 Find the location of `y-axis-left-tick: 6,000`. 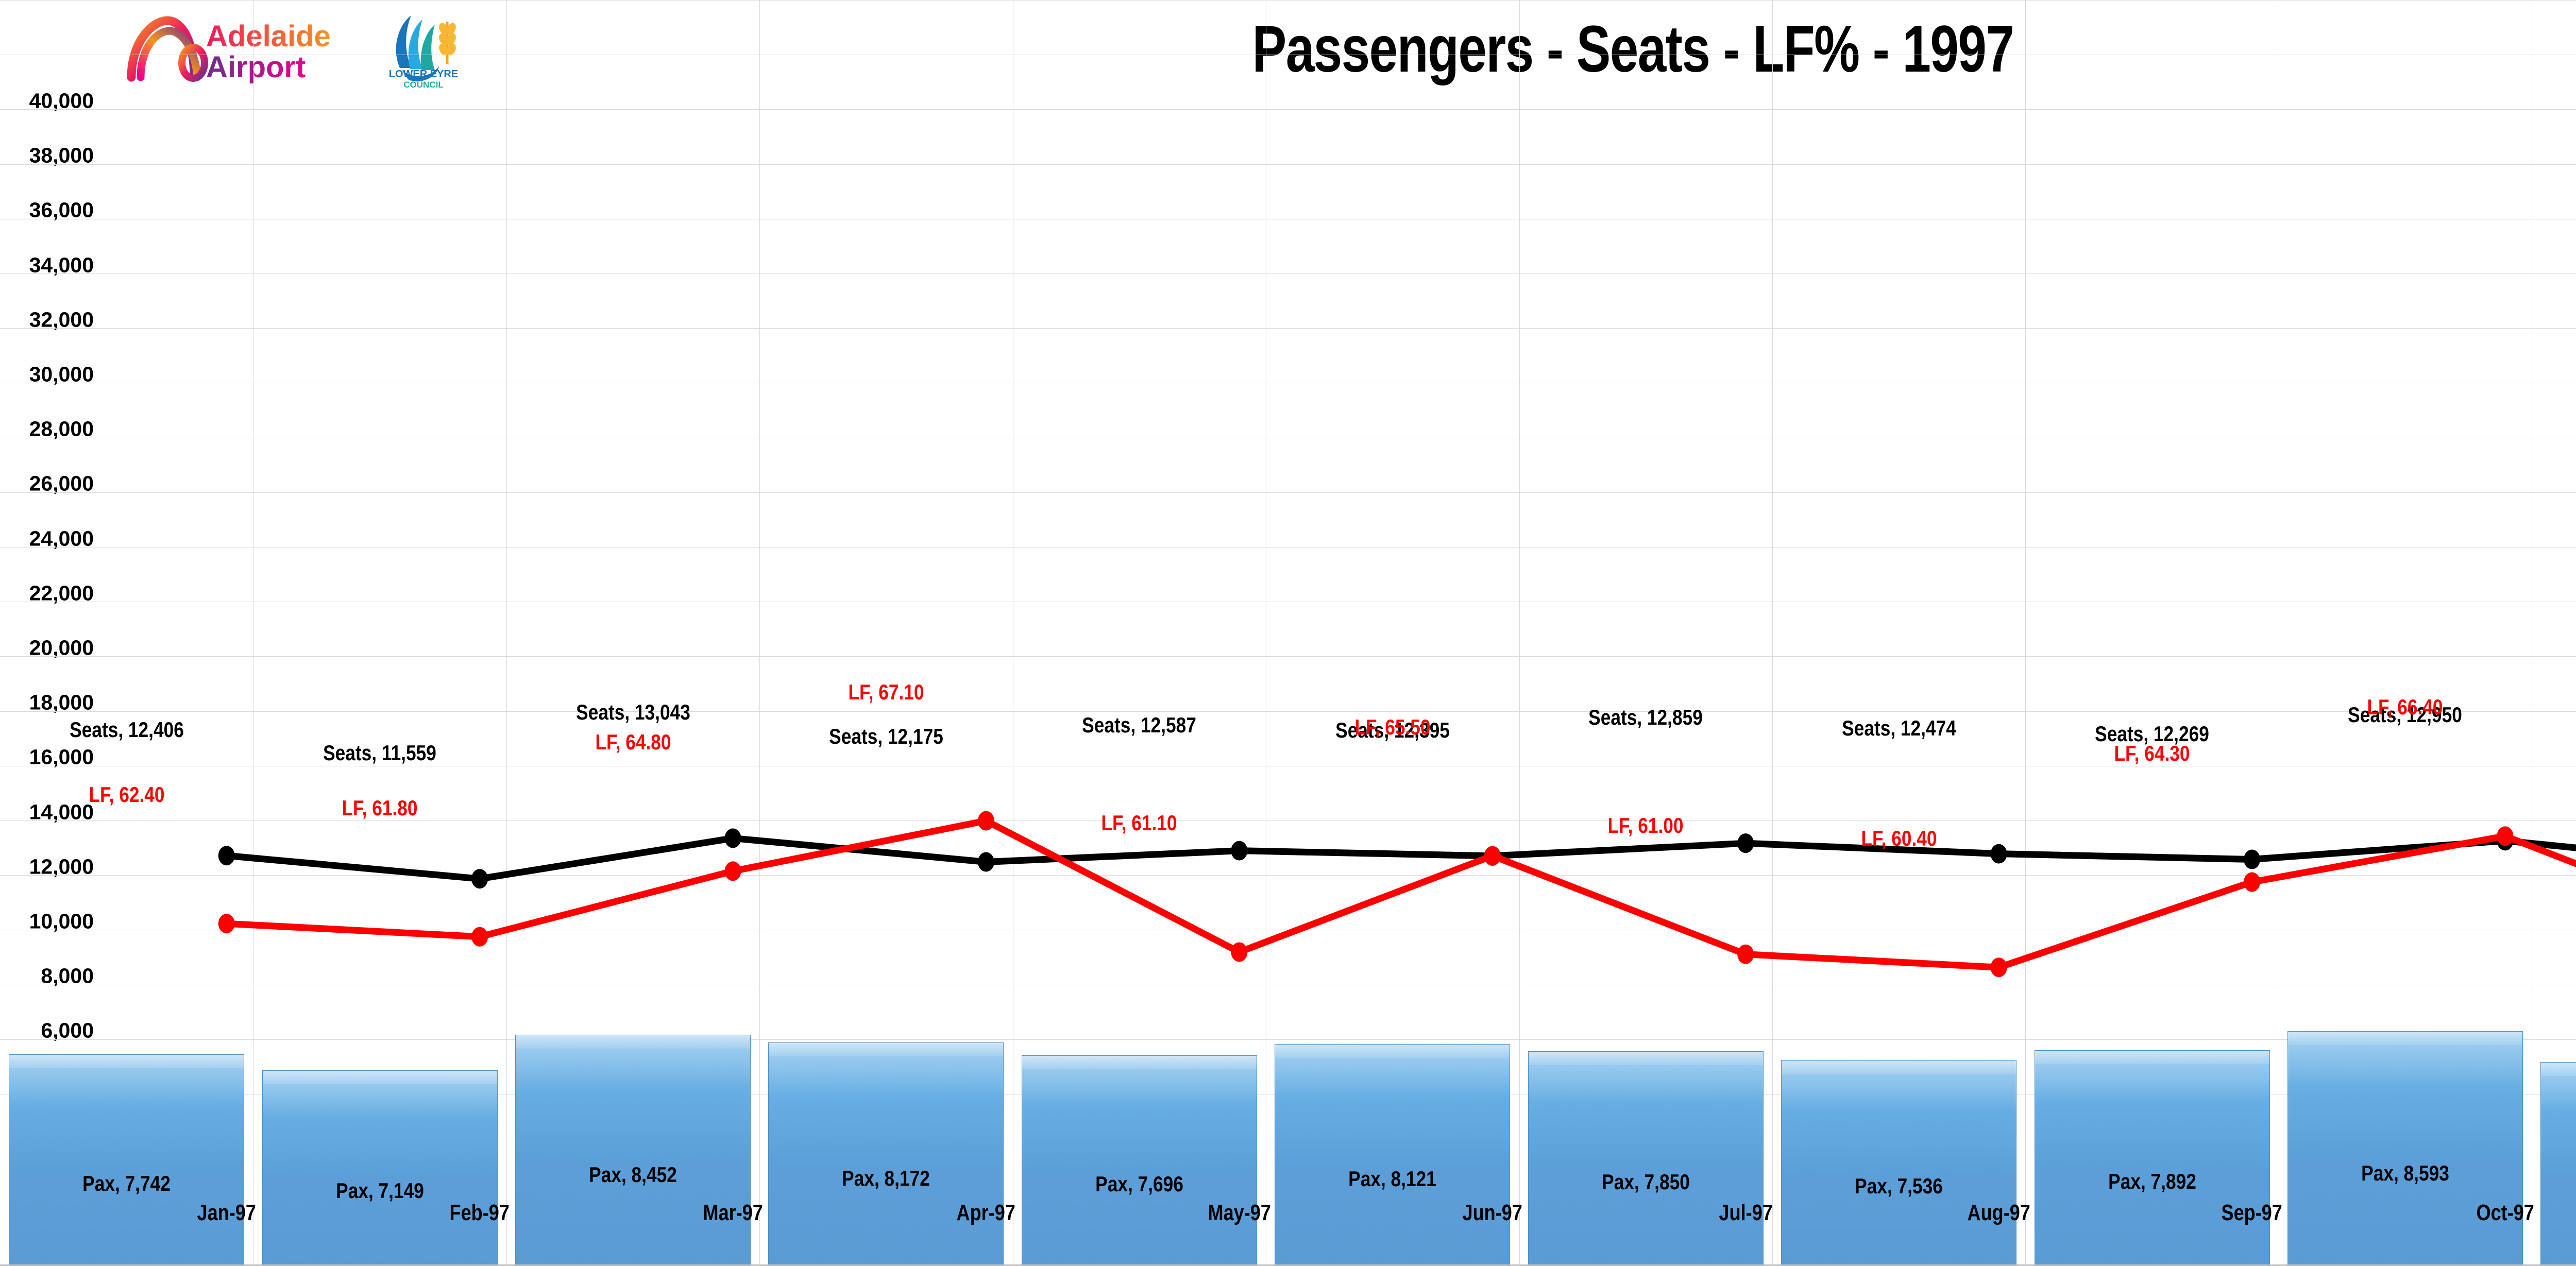

y-axis-left-tick: 6,000 is located at coordinates (67, 1030).